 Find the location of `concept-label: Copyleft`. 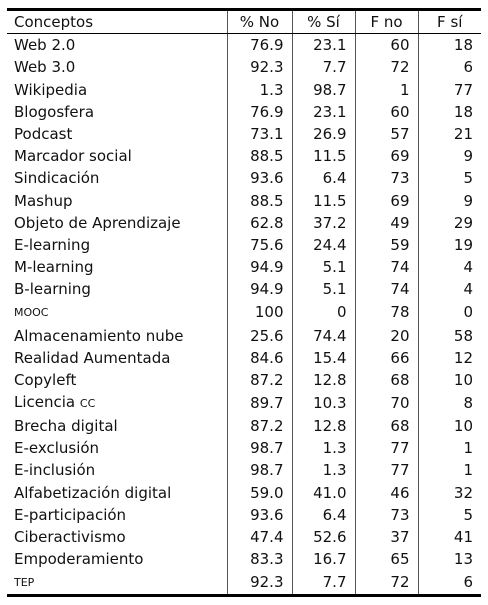

concept-label: Copyleft is located at coordinates (45, 379).